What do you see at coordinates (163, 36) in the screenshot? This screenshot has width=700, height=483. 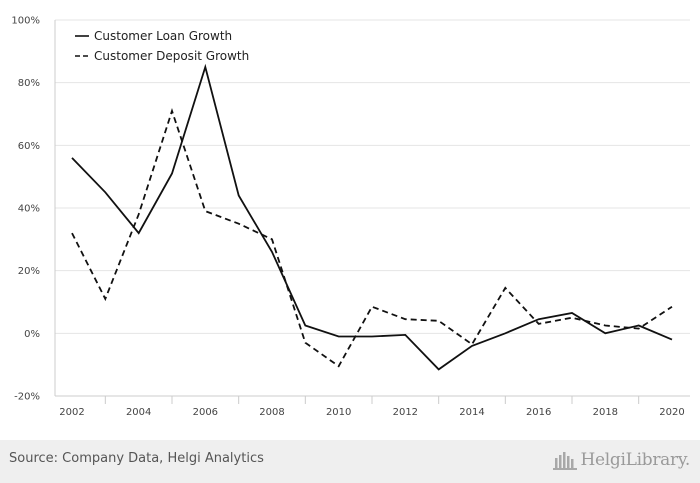 I see `legend-label-loan: Customer Loan Growth` at bounding box center [163, 36].